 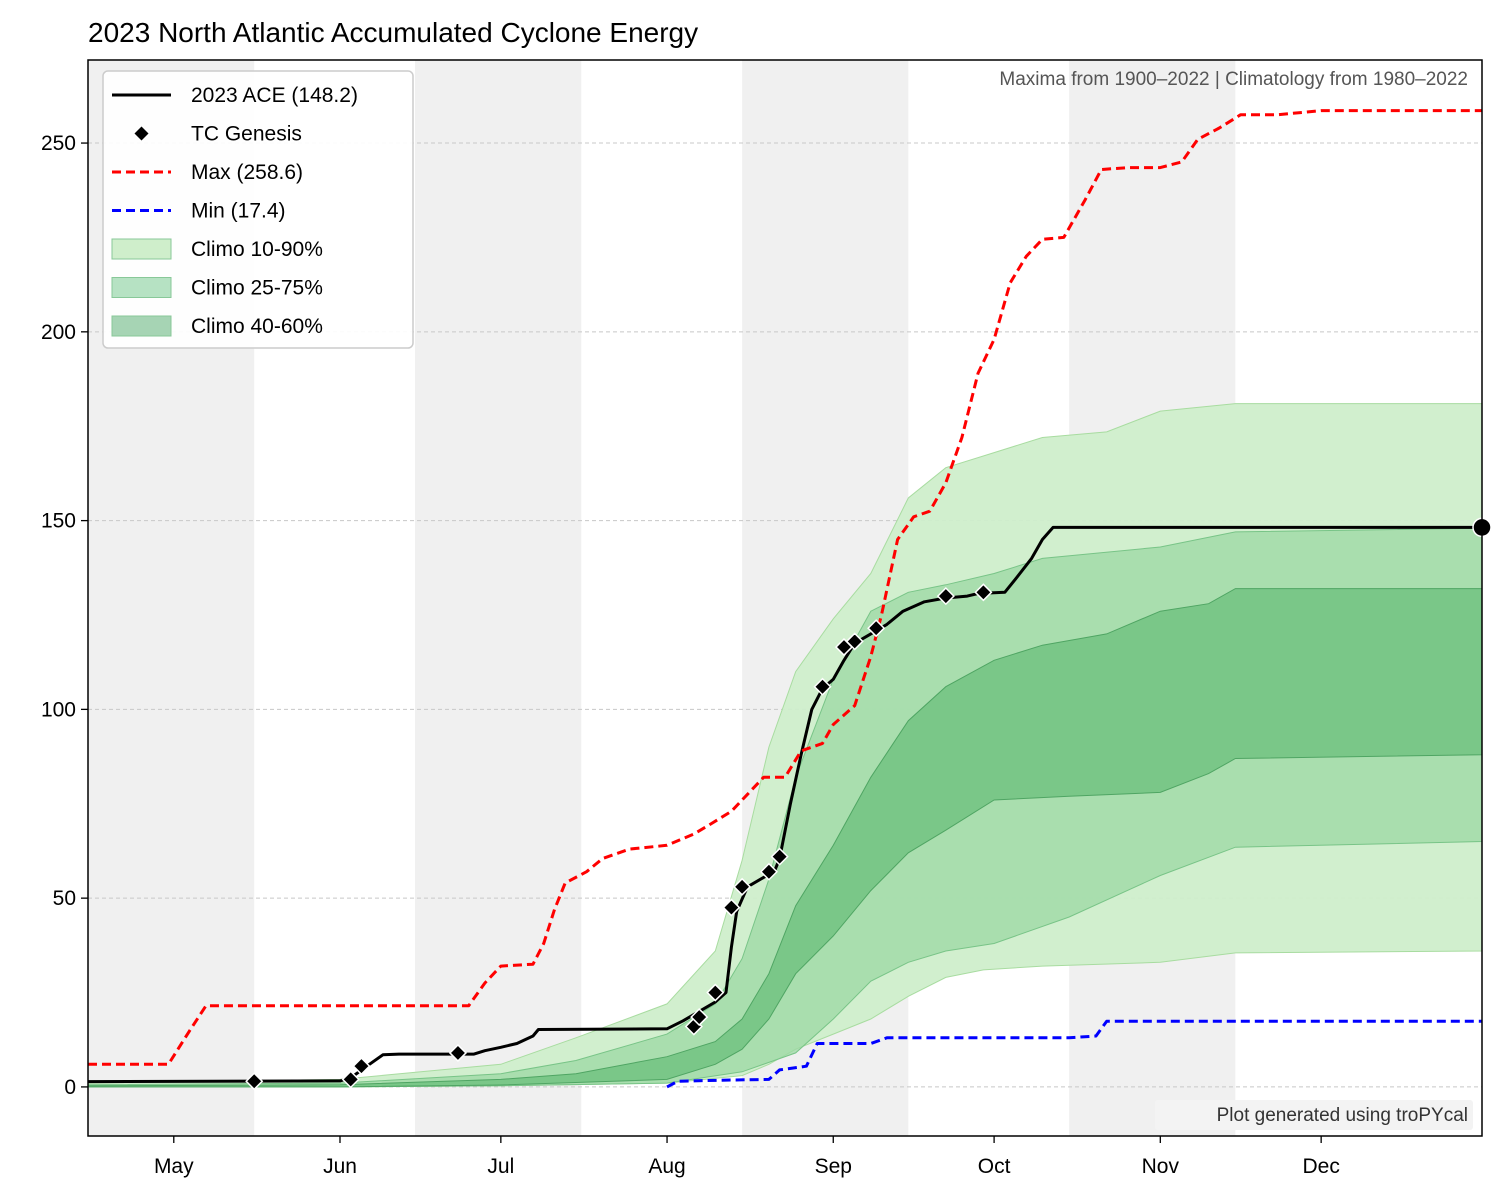 I want to click on credit-background, so click(x=1314, y=1115).